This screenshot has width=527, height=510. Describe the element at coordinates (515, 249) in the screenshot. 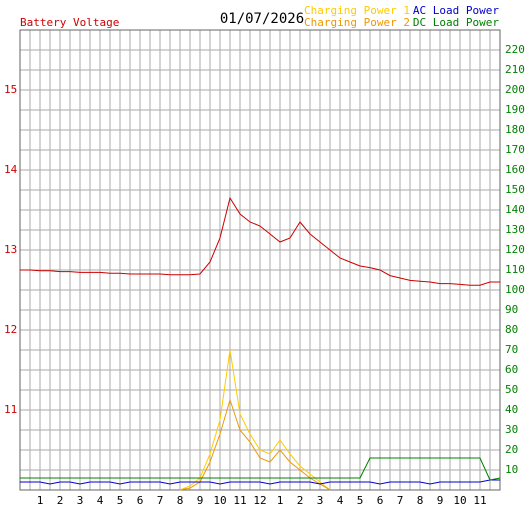

I see `y2-tick-label: 120` at that location.